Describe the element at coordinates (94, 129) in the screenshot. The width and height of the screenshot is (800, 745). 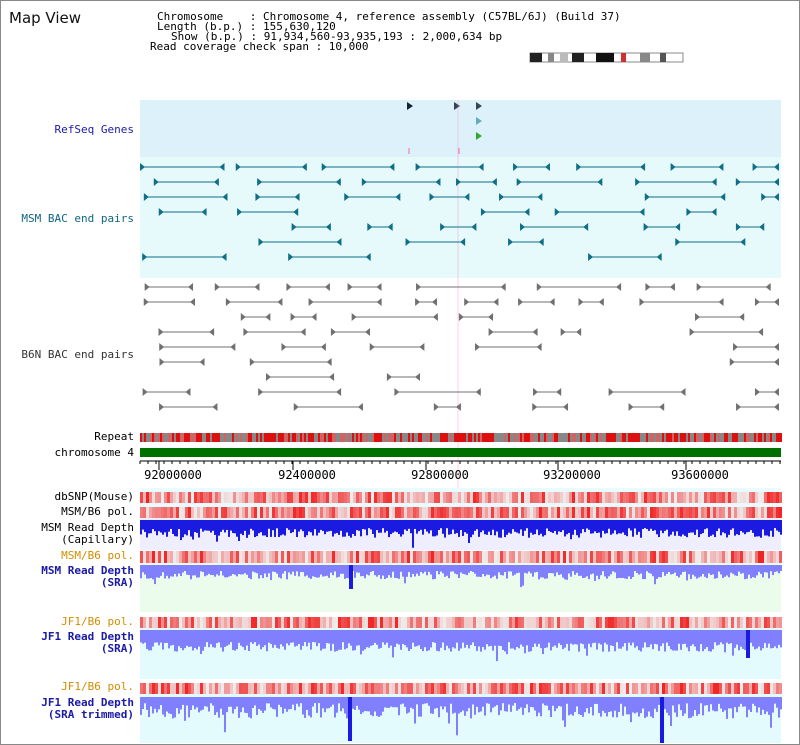
I see `track-label-refseq-genes: RefSeq Genes` at that location.